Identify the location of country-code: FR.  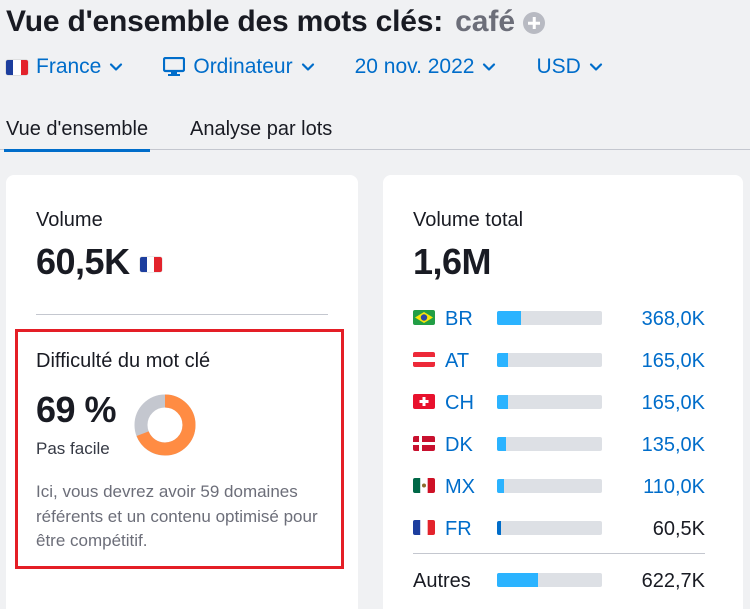
(458, 529).